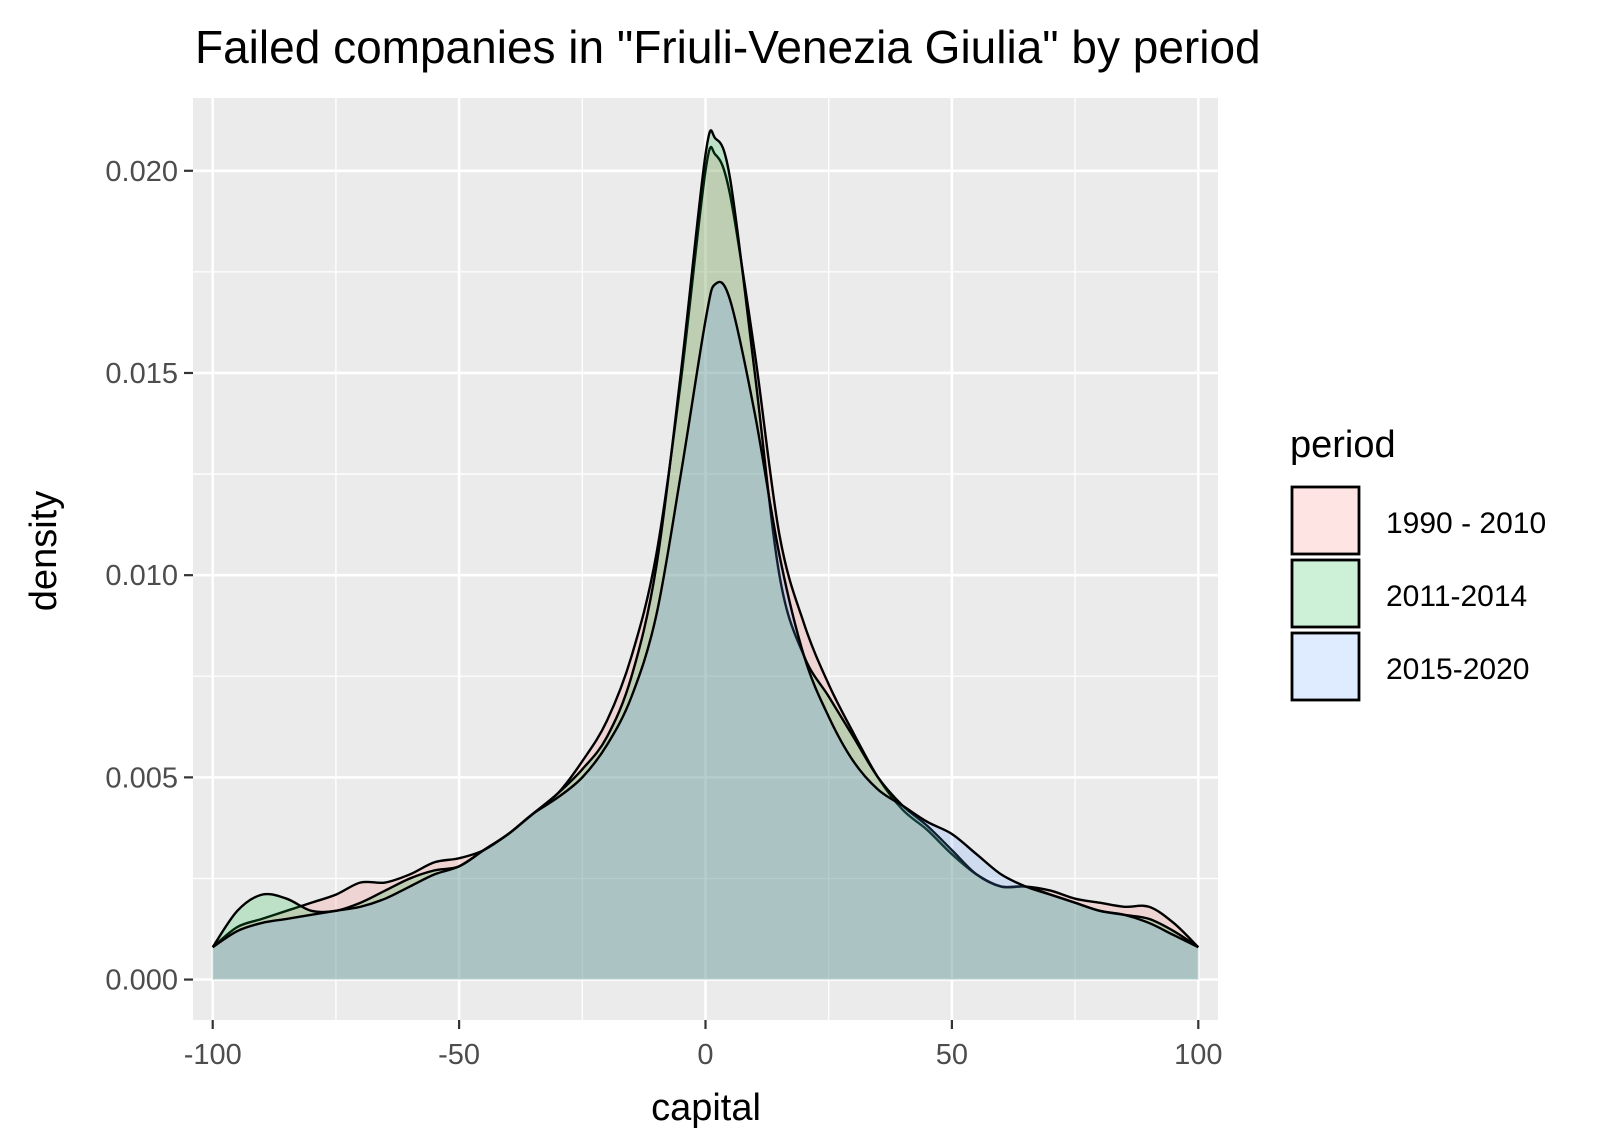  What do you see at coordinates (141, 778) in the screenshot?
I see `y-tick-label: 0.005` at bounding box center [141, 778].